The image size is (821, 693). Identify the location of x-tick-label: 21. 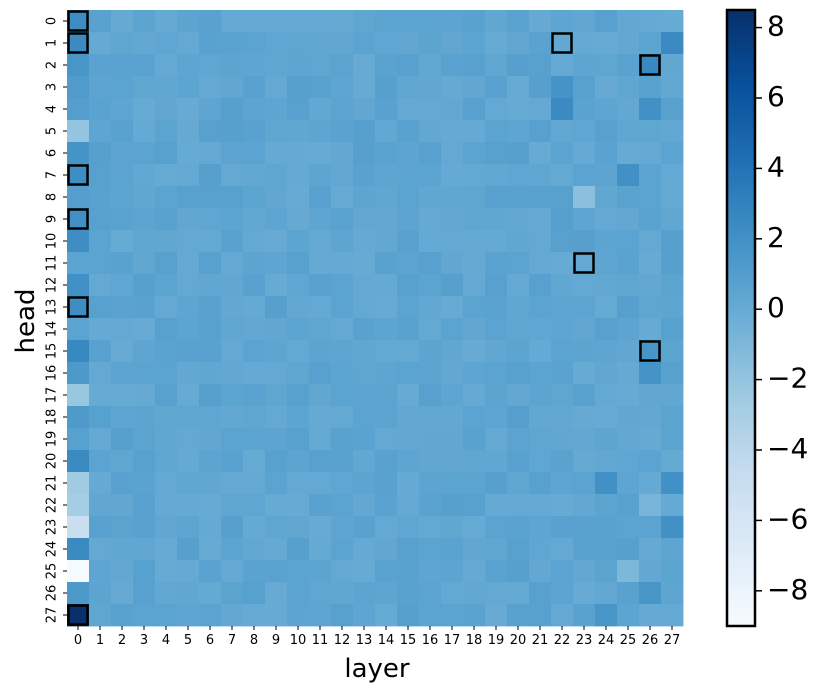
(540, 640).